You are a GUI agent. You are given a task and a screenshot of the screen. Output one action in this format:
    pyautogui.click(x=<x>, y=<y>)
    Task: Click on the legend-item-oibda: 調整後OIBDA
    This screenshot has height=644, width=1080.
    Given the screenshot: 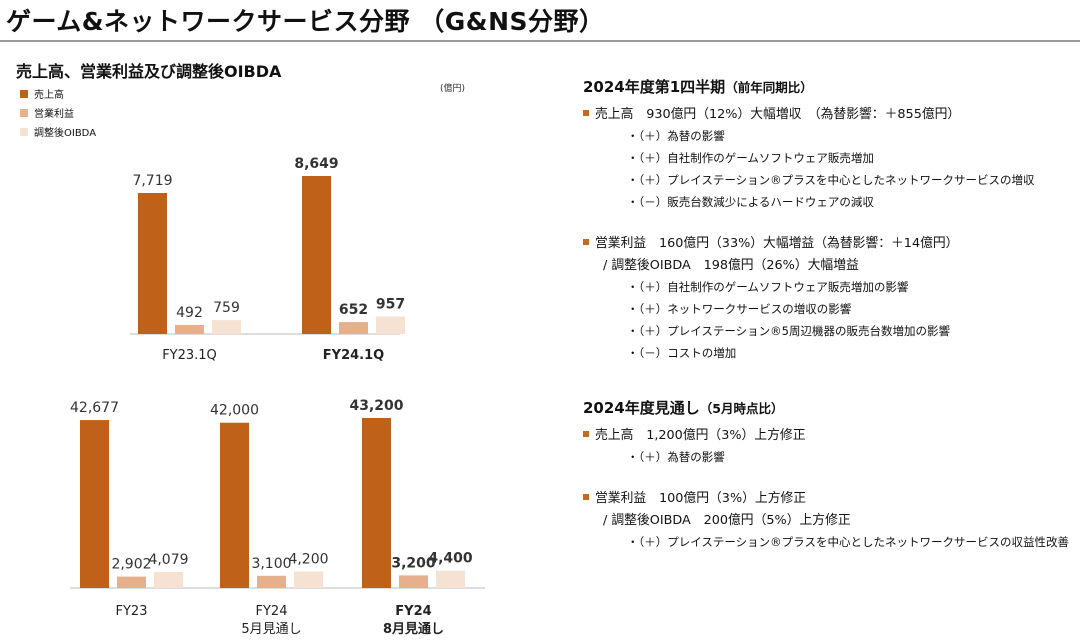 What is the action you would take?
    pyautogui.click(x=58, y=131)
    